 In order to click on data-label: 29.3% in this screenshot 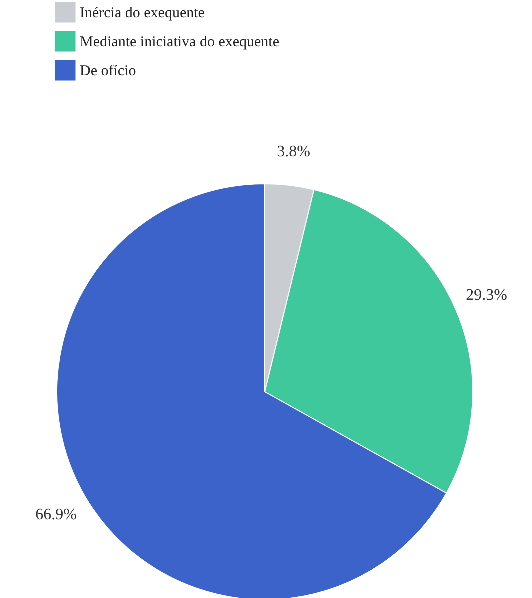, I will do `click(487, 295)`.